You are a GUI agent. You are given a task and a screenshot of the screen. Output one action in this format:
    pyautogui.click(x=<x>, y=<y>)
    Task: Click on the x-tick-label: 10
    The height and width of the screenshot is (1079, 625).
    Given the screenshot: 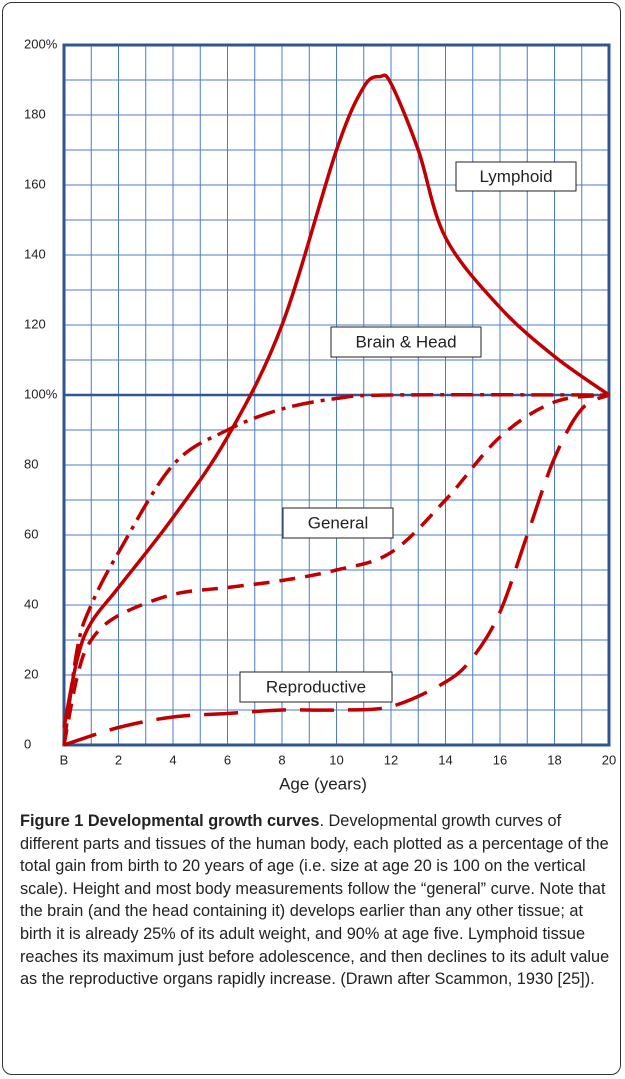 What is the action you would take?
    pyautogui.click(x=336, y=759)
    